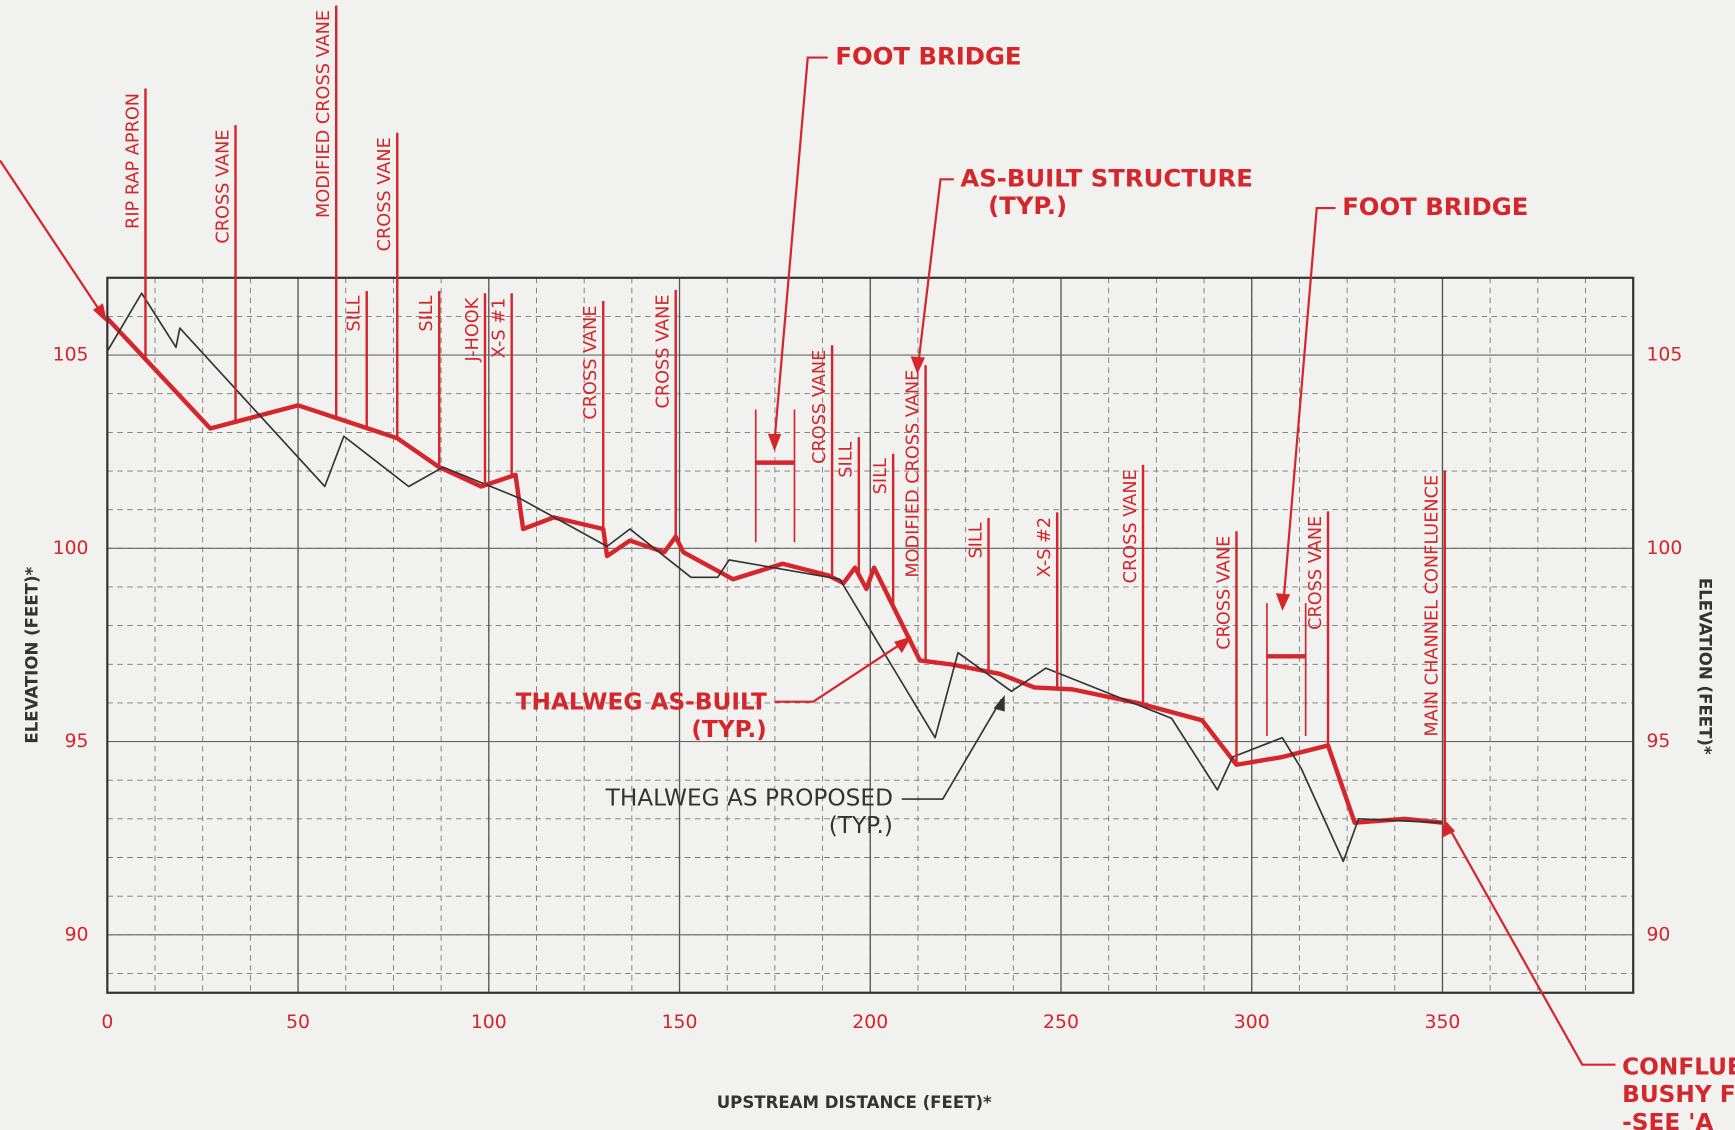 This screenshot has width=1735, height=1130. I want to click on x-tick-label: 350, so click(1443, 1022).